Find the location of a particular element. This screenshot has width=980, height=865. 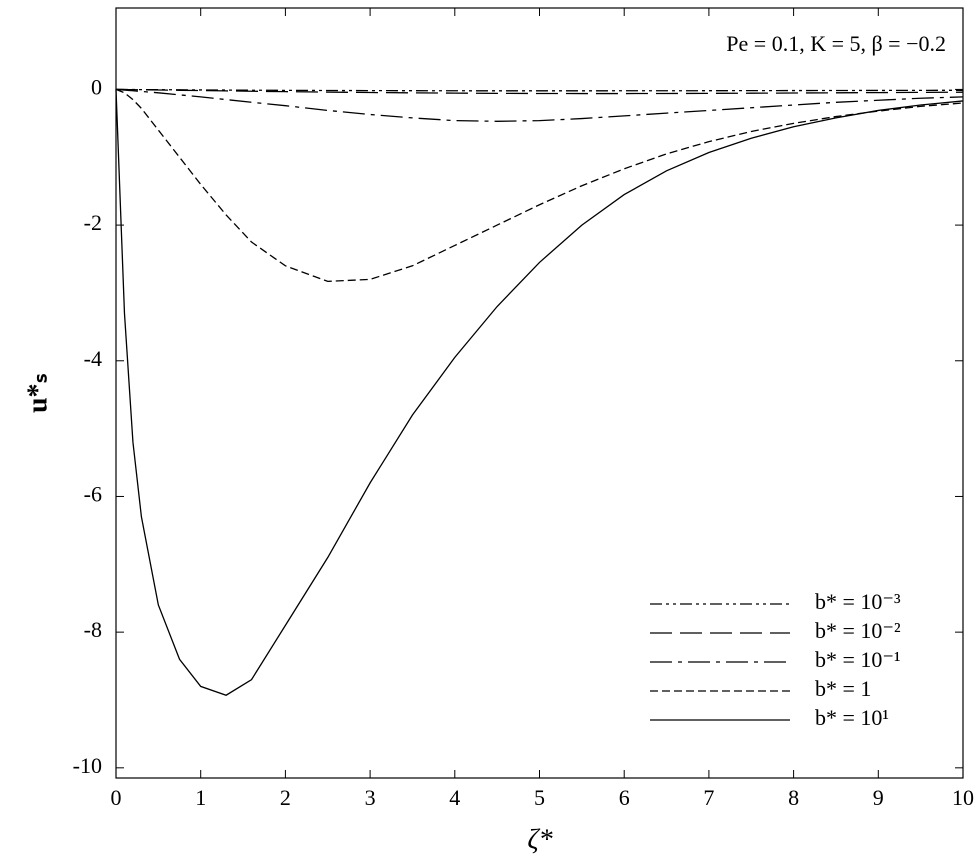

y-tick-label: -10 is located at coordinates (87, 765).